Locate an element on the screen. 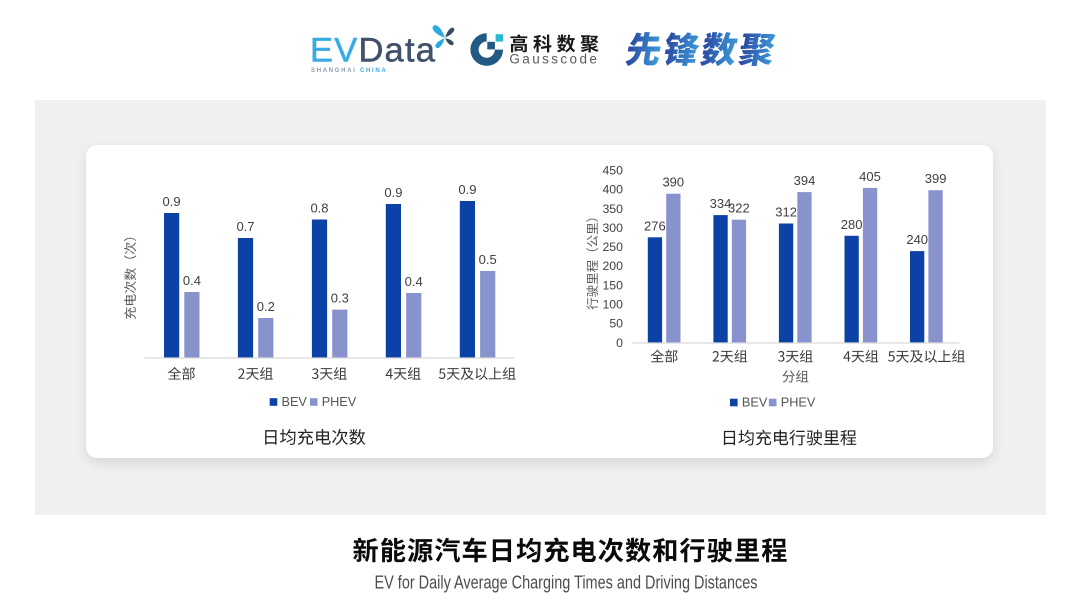 This screenshot has width=1080, height=608. svg-text: 150 is located at coordinates (612, 285).